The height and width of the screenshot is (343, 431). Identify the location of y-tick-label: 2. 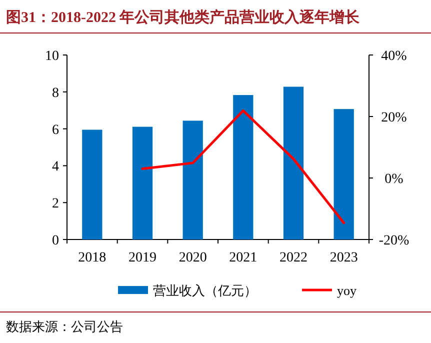
(55, 204).